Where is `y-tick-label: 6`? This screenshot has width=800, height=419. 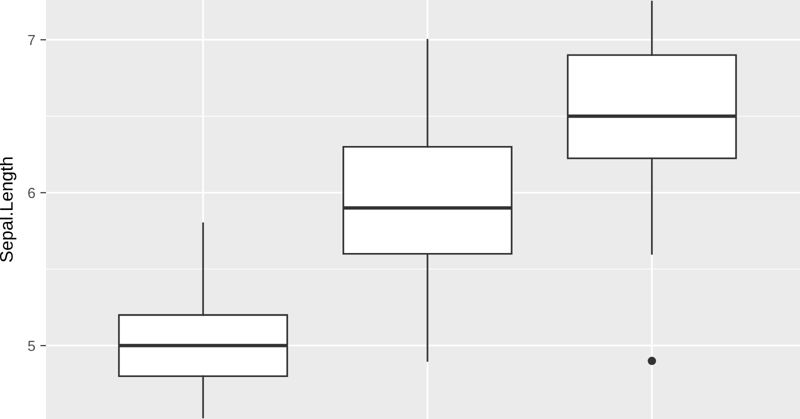 y-tick-label: 6 is located at coordinates (31, 193).